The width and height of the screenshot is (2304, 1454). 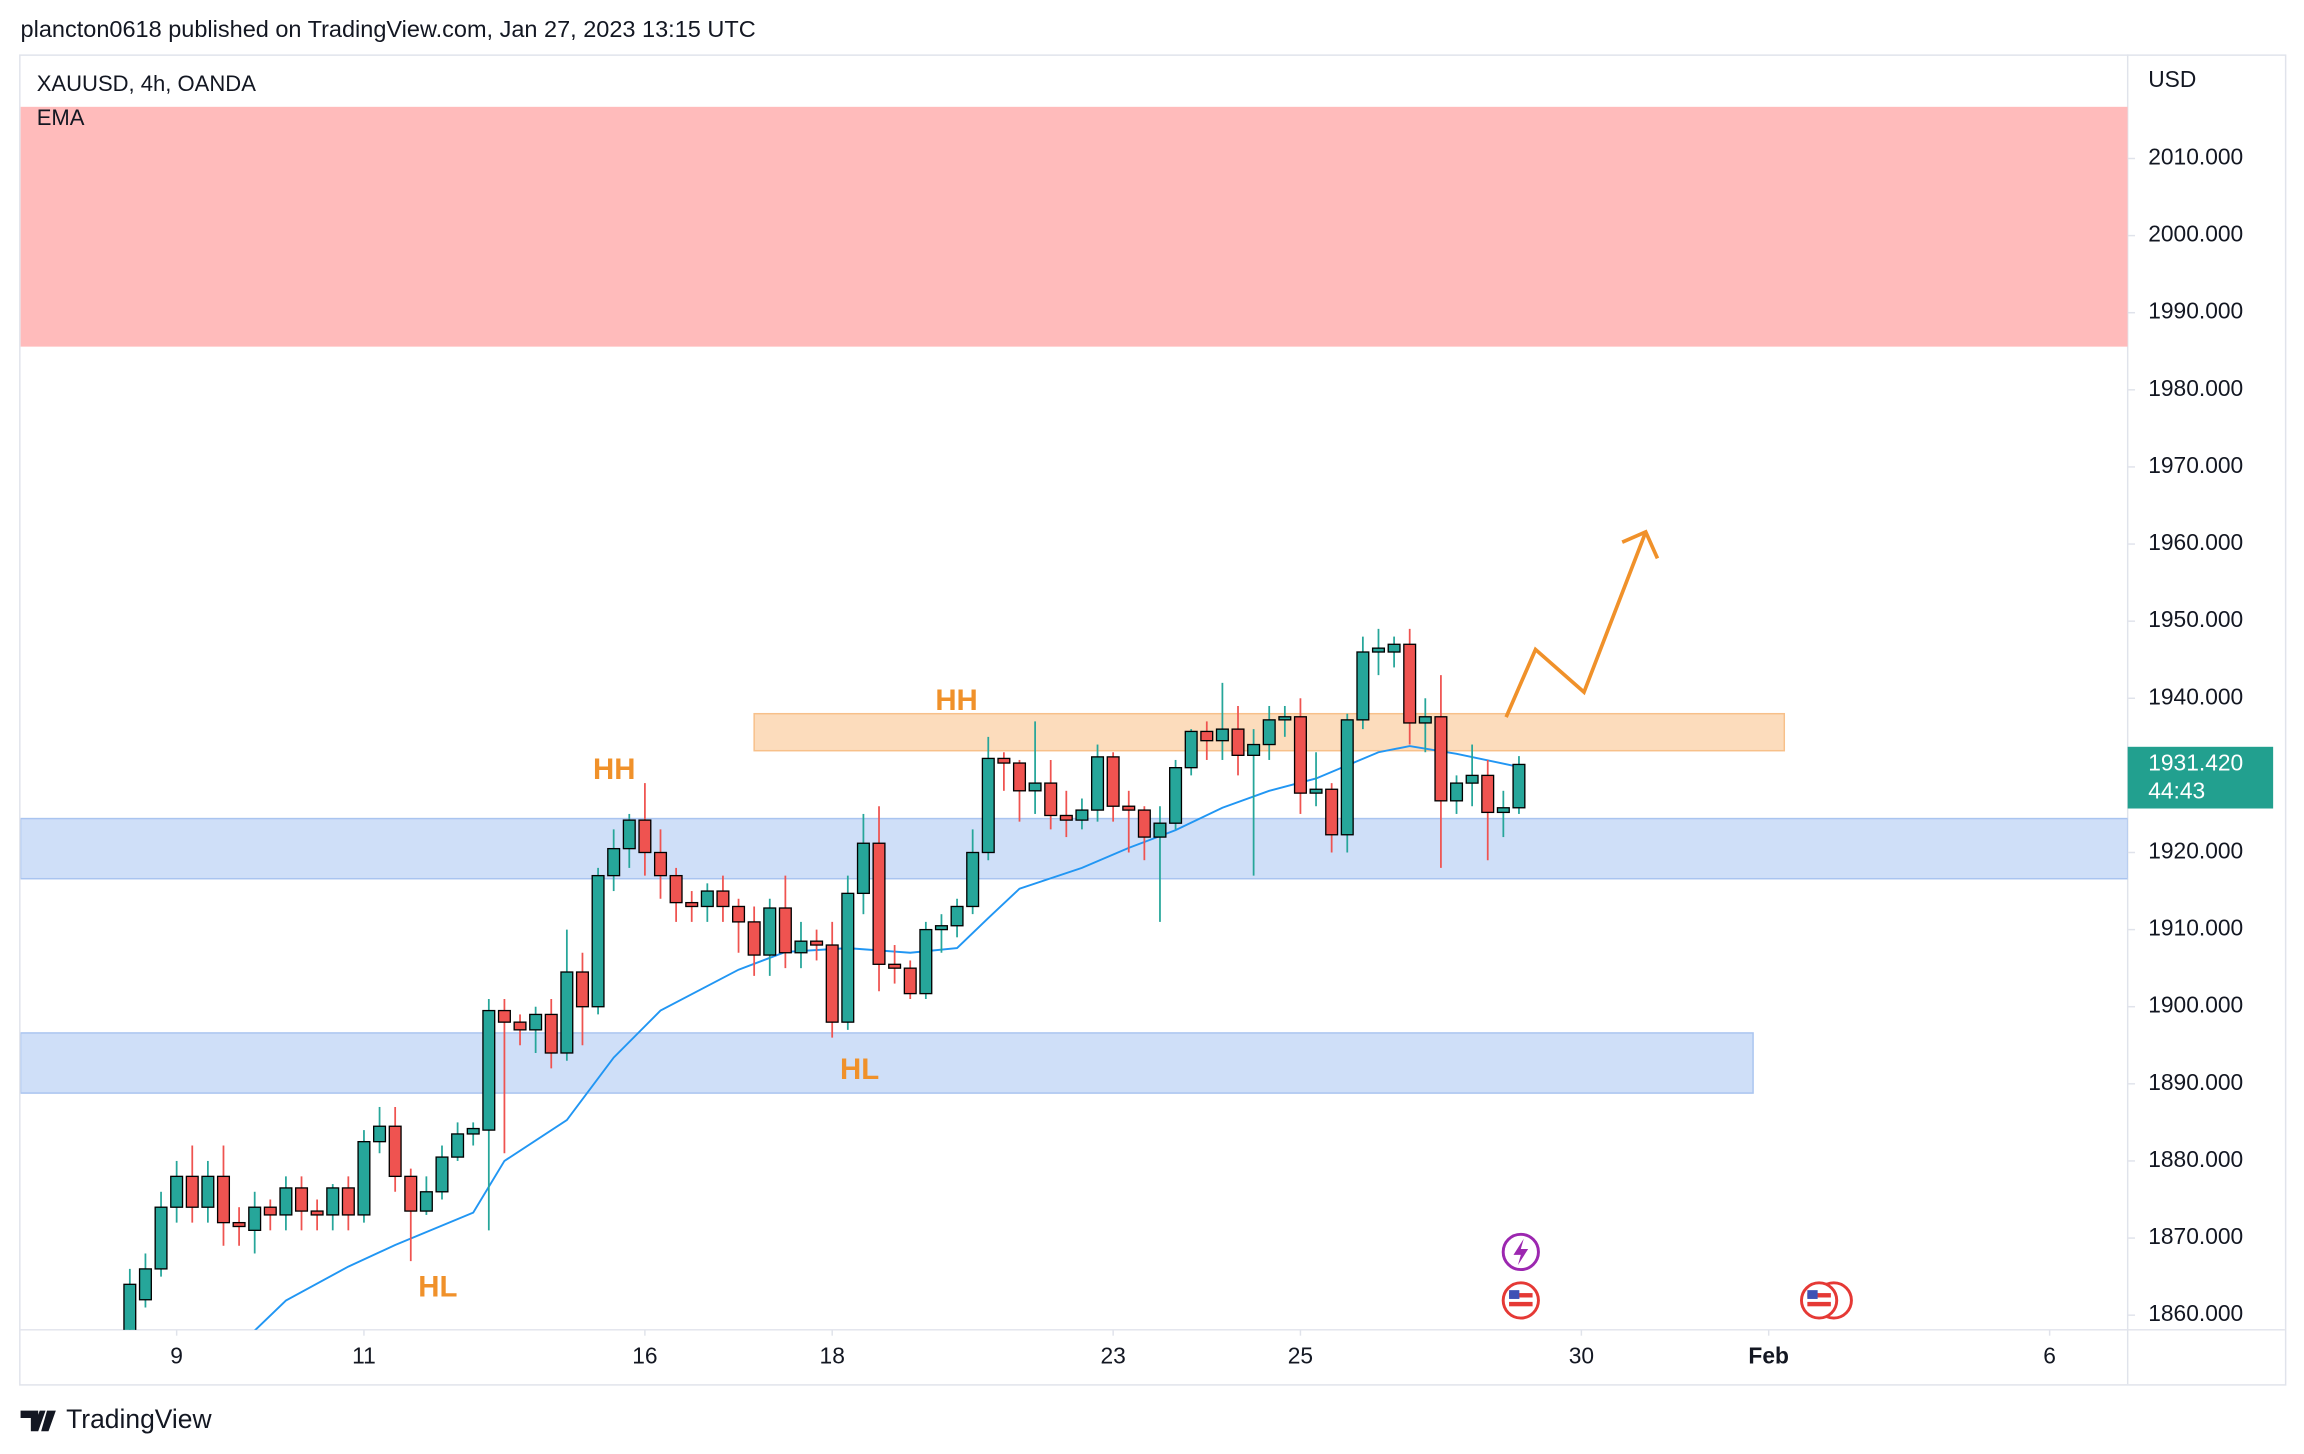 I want to click on y-tick-label: 1880.000, so click(x=2195, y=1159).